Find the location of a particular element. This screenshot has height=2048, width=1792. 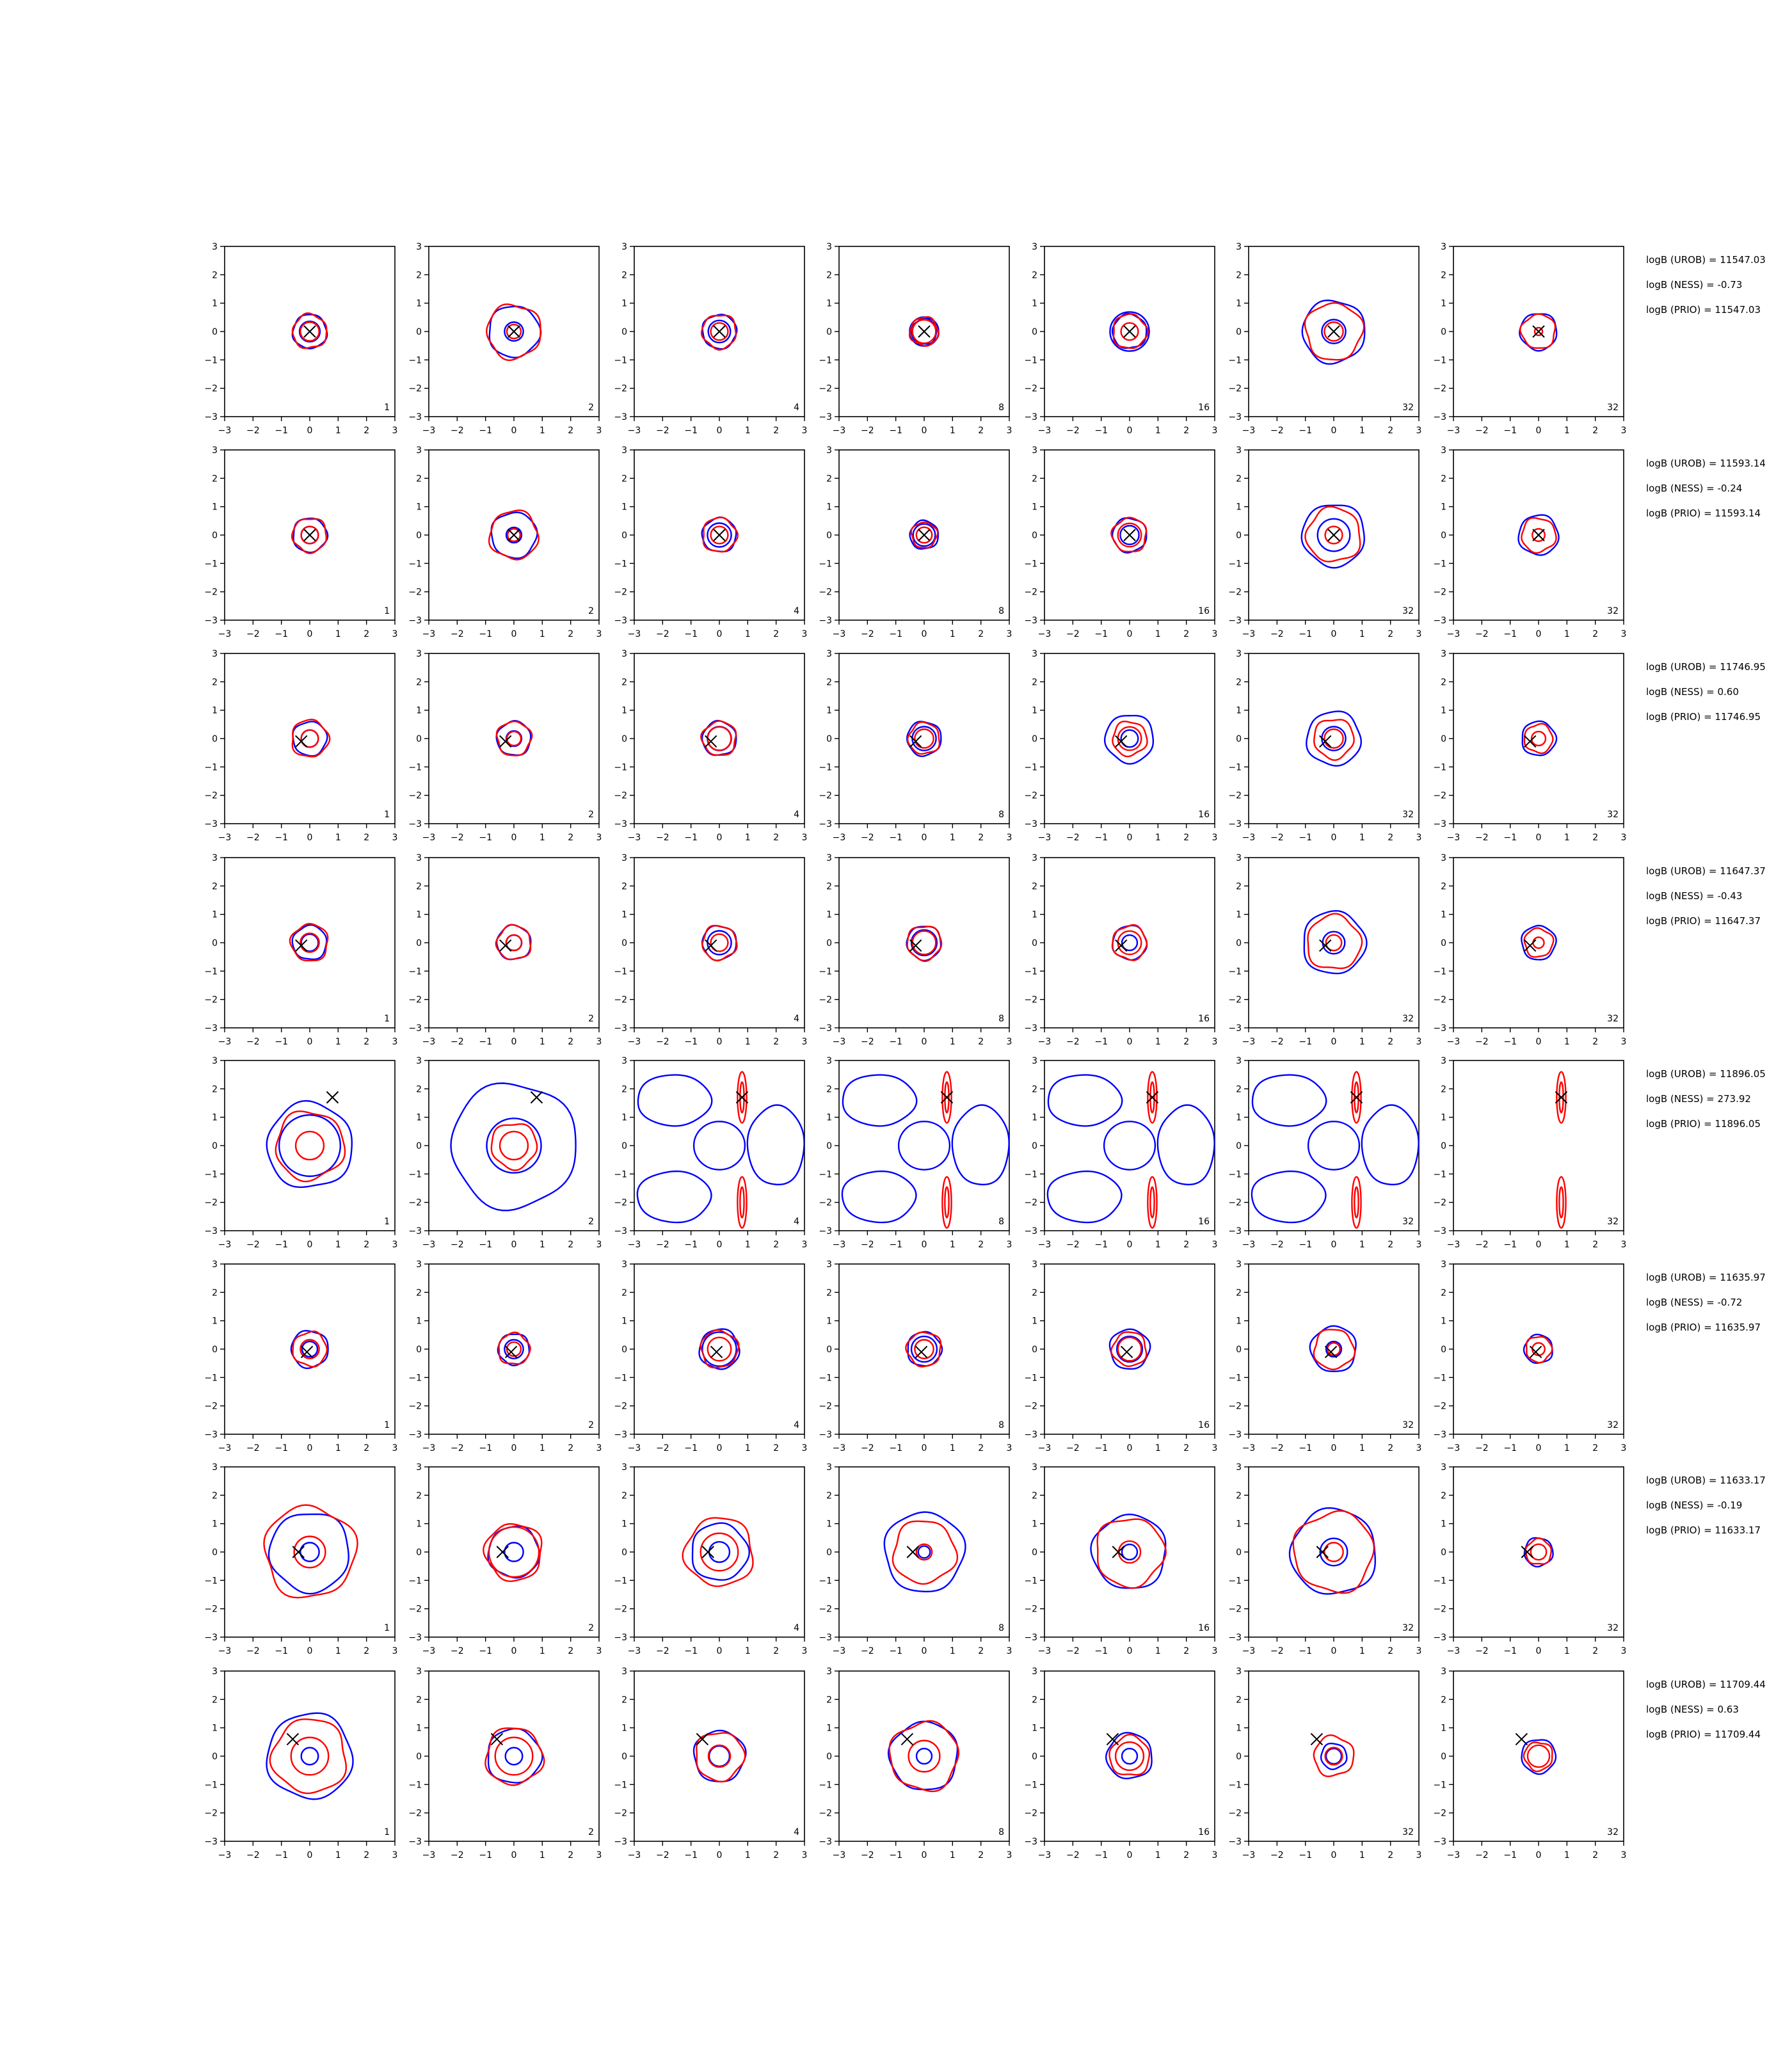

x-tick-label: −3 is located at coordinates (225, 1855).